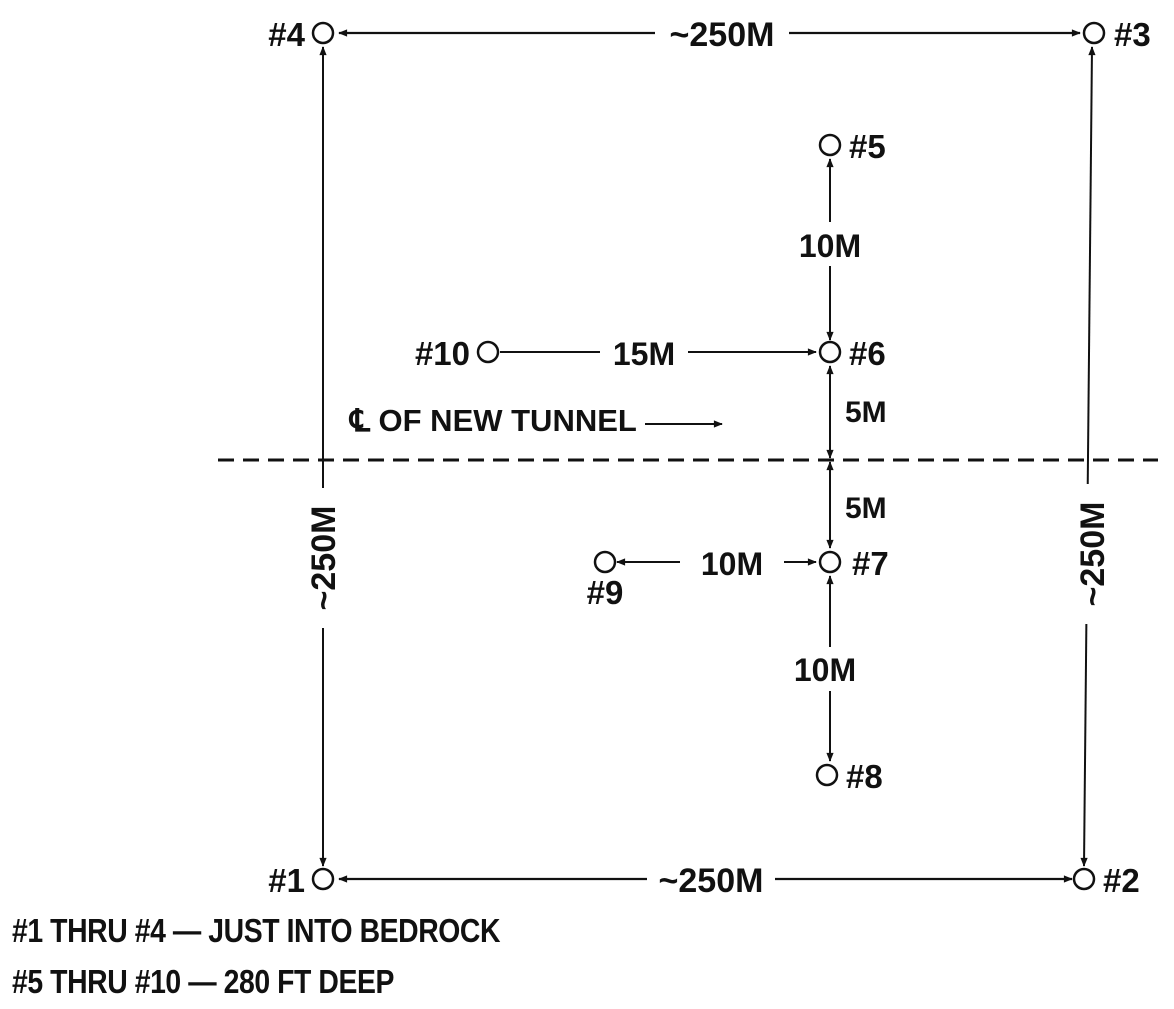 The width and height of the screenshot is (1174, 1009). What do you see at coordinates (827, 775) in the screenshot?
I see `well-8-marker` at bounding box center [827, 775].